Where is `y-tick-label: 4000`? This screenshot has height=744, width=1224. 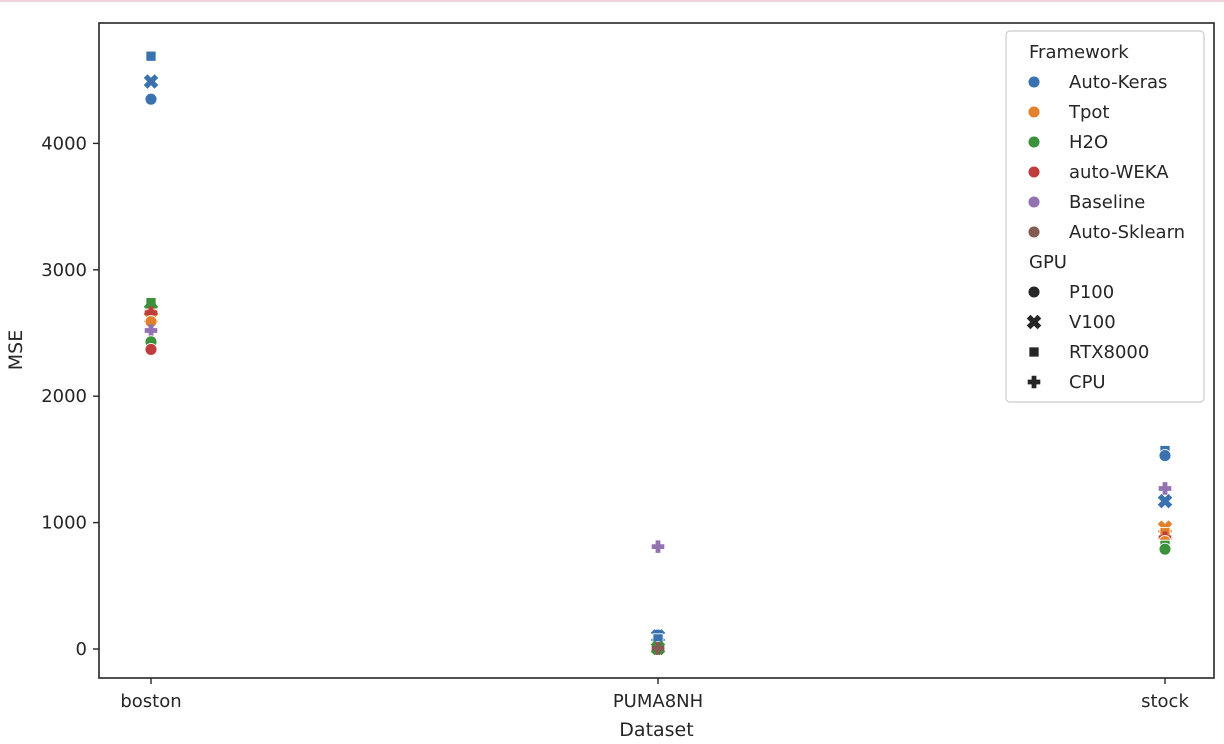 y-tick-label: 4000 is located at coordinates (64, 143).